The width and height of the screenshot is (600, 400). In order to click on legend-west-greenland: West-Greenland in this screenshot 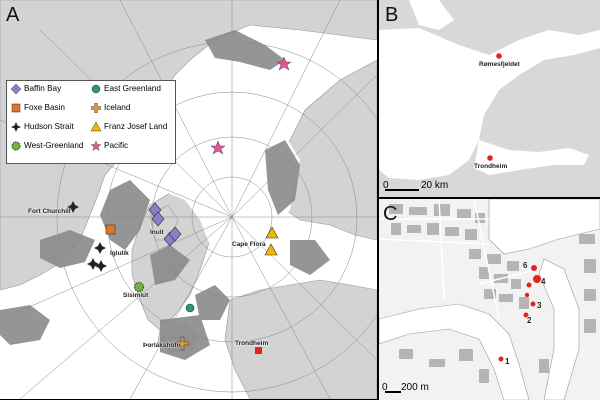, I will do `click(47, 147)`.